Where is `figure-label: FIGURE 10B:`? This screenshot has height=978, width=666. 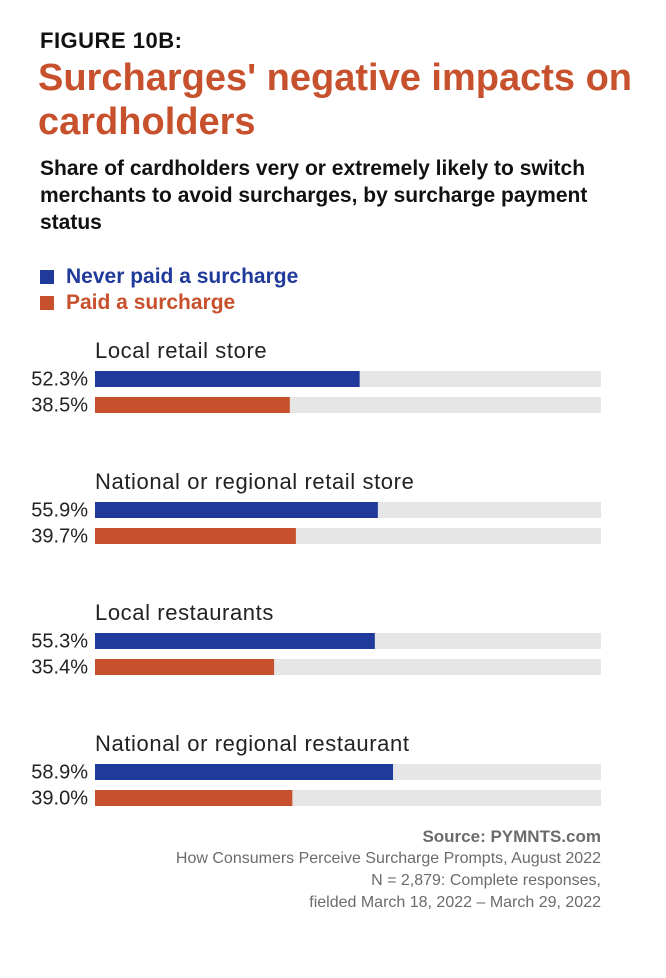 figure-label: FIGURE 10B: is located at coordinates (111, 40).